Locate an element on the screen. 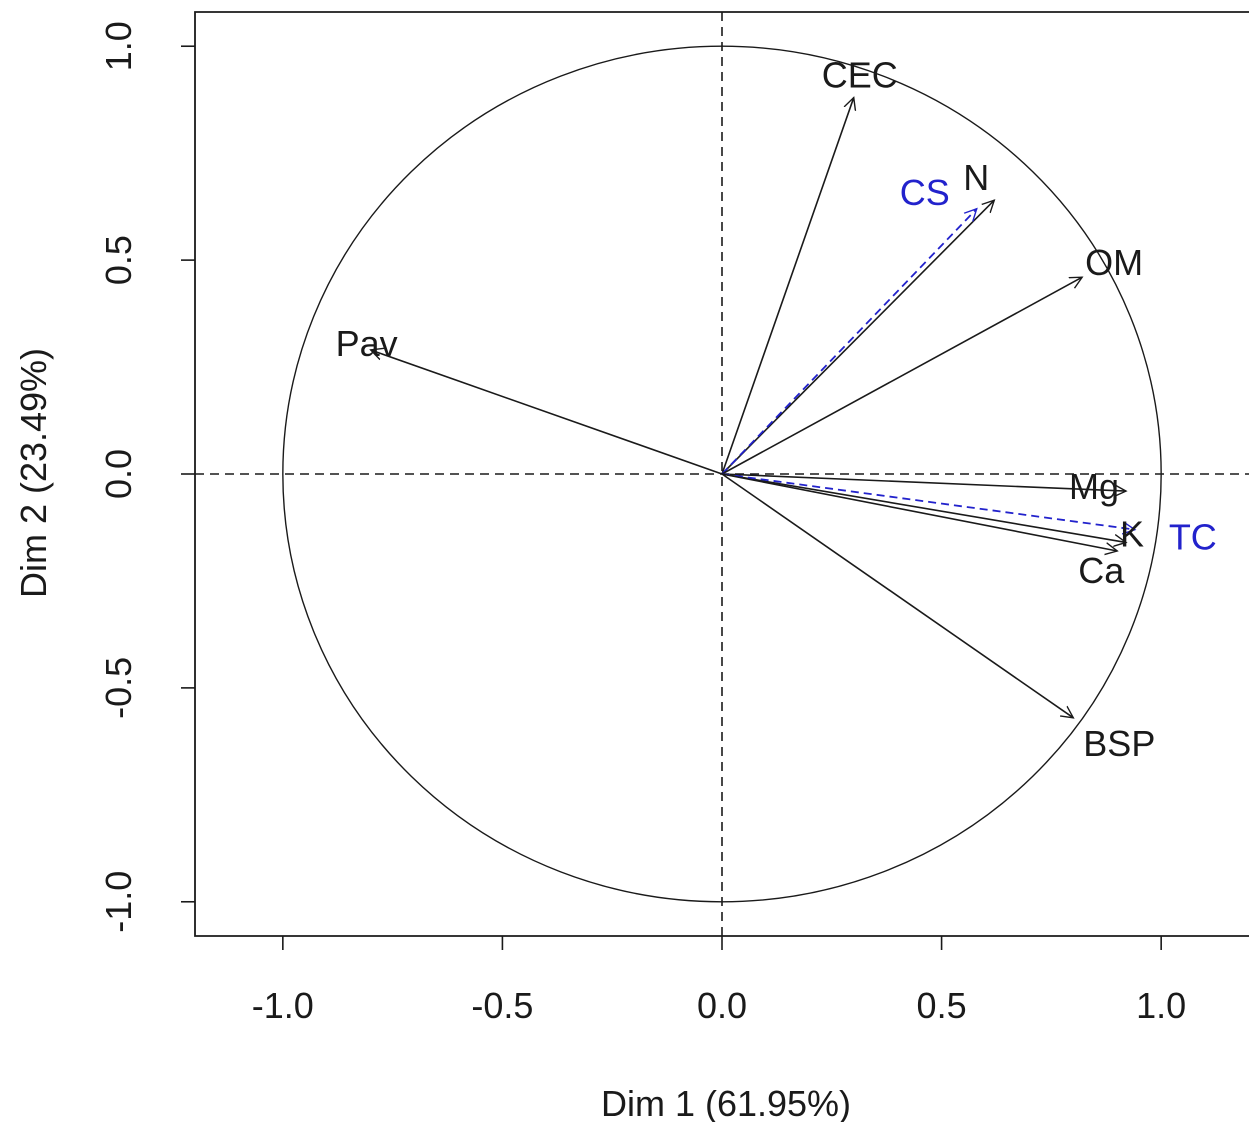  arrow-cs is located at coordinates (849, 342).